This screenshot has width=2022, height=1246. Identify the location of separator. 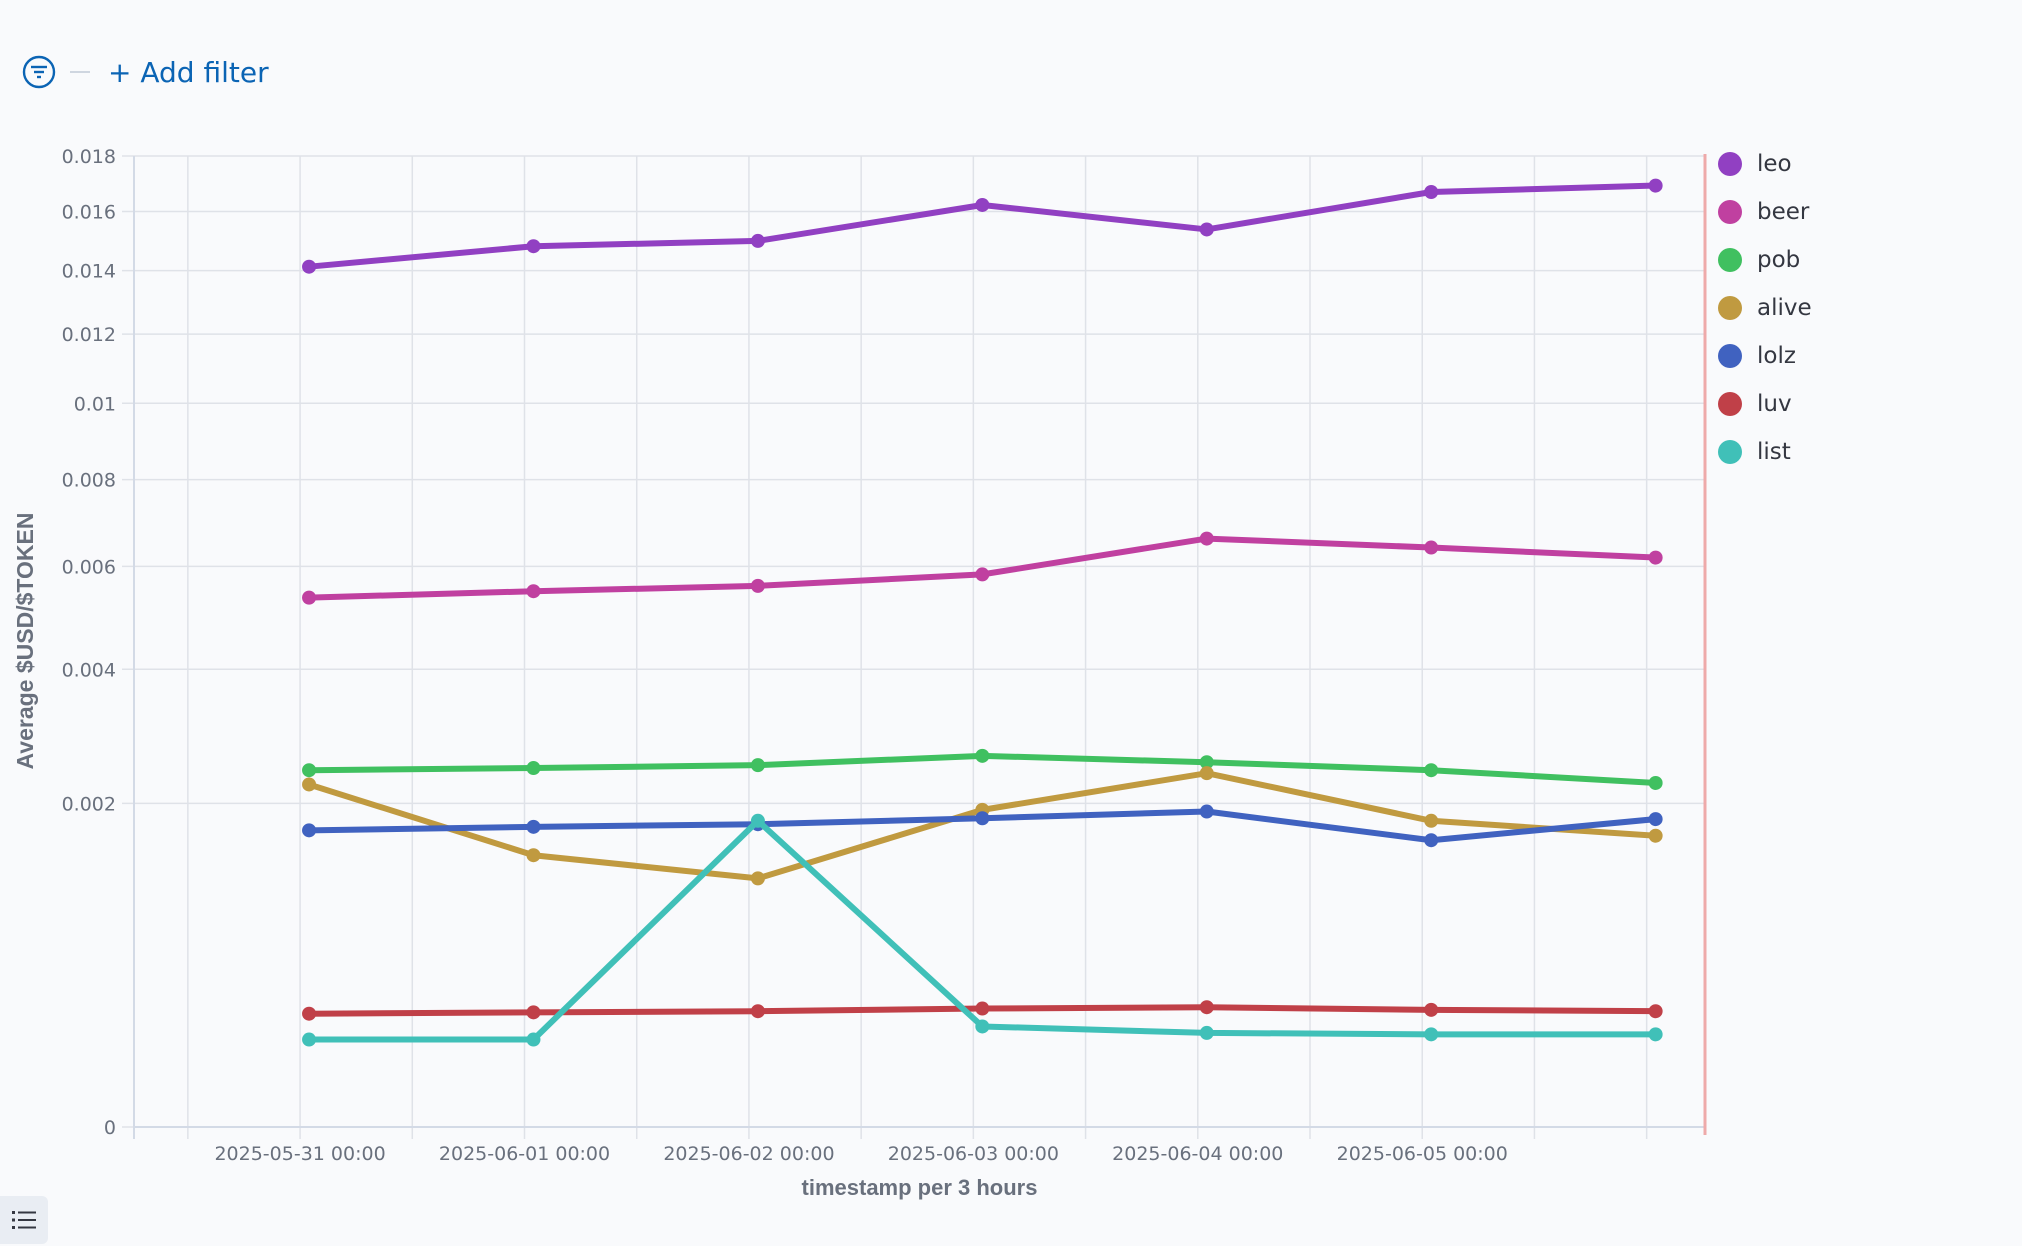
(80, 72).